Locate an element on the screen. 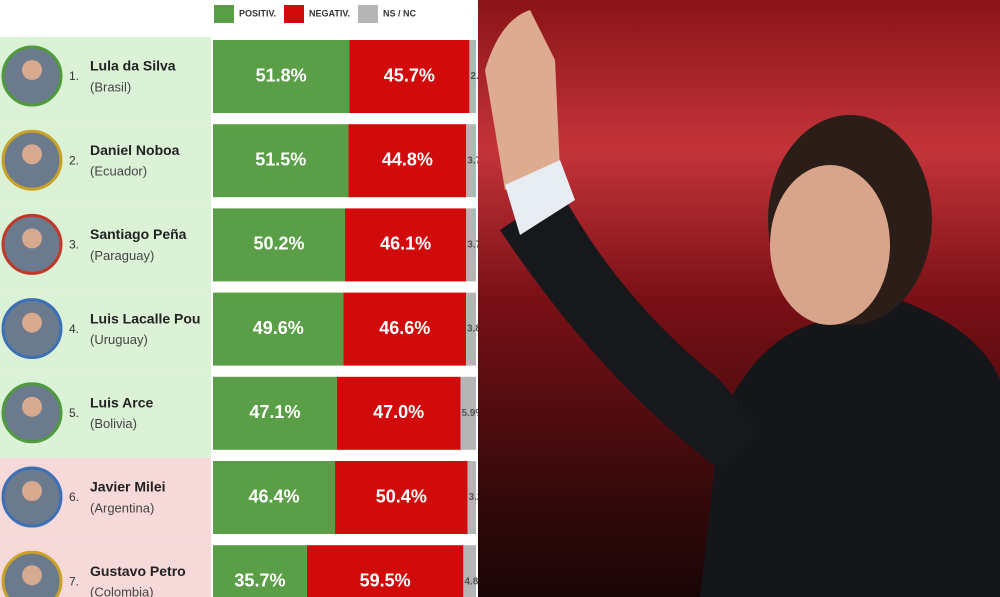 Image resolution: width=1000 pixels, height=597 pixels. value-label: 5.9% is located at coordinates (472, 413).